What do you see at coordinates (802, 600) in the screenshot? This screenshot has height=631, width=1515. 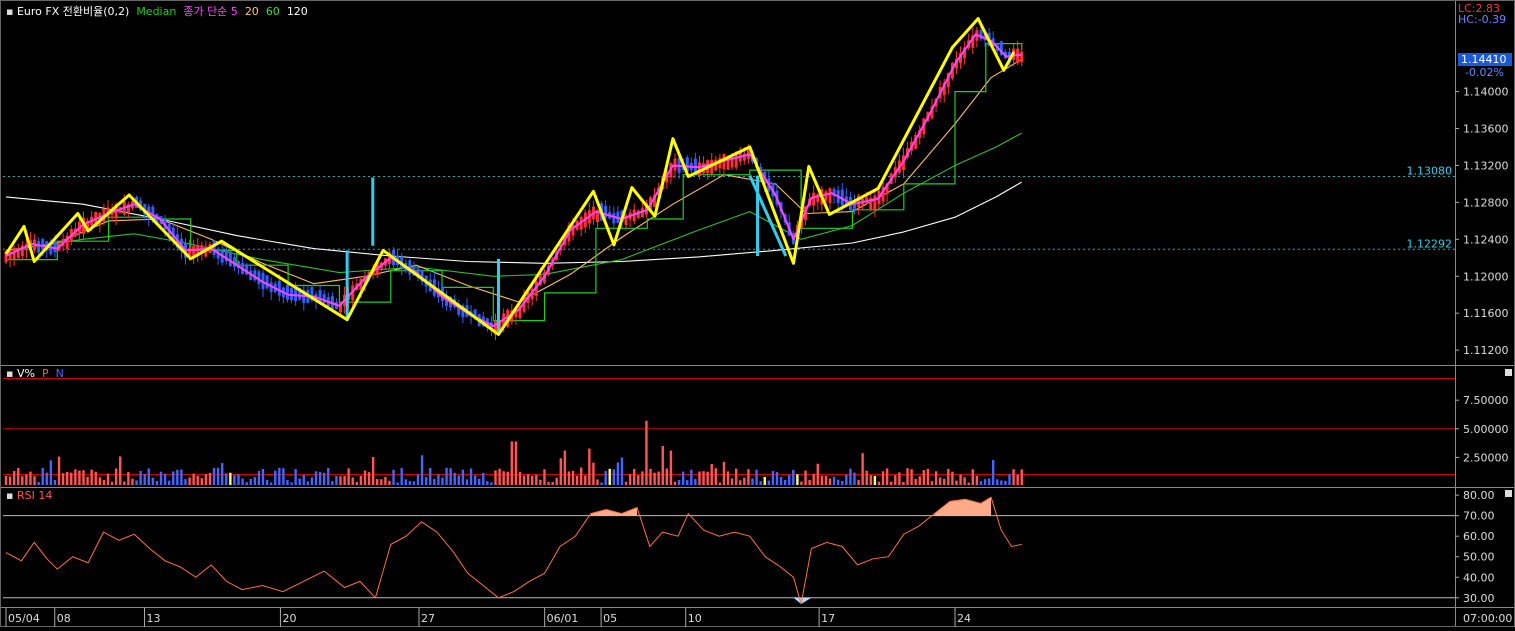 I see `rsi-oversold-fill` at bounding box center [802, 600].